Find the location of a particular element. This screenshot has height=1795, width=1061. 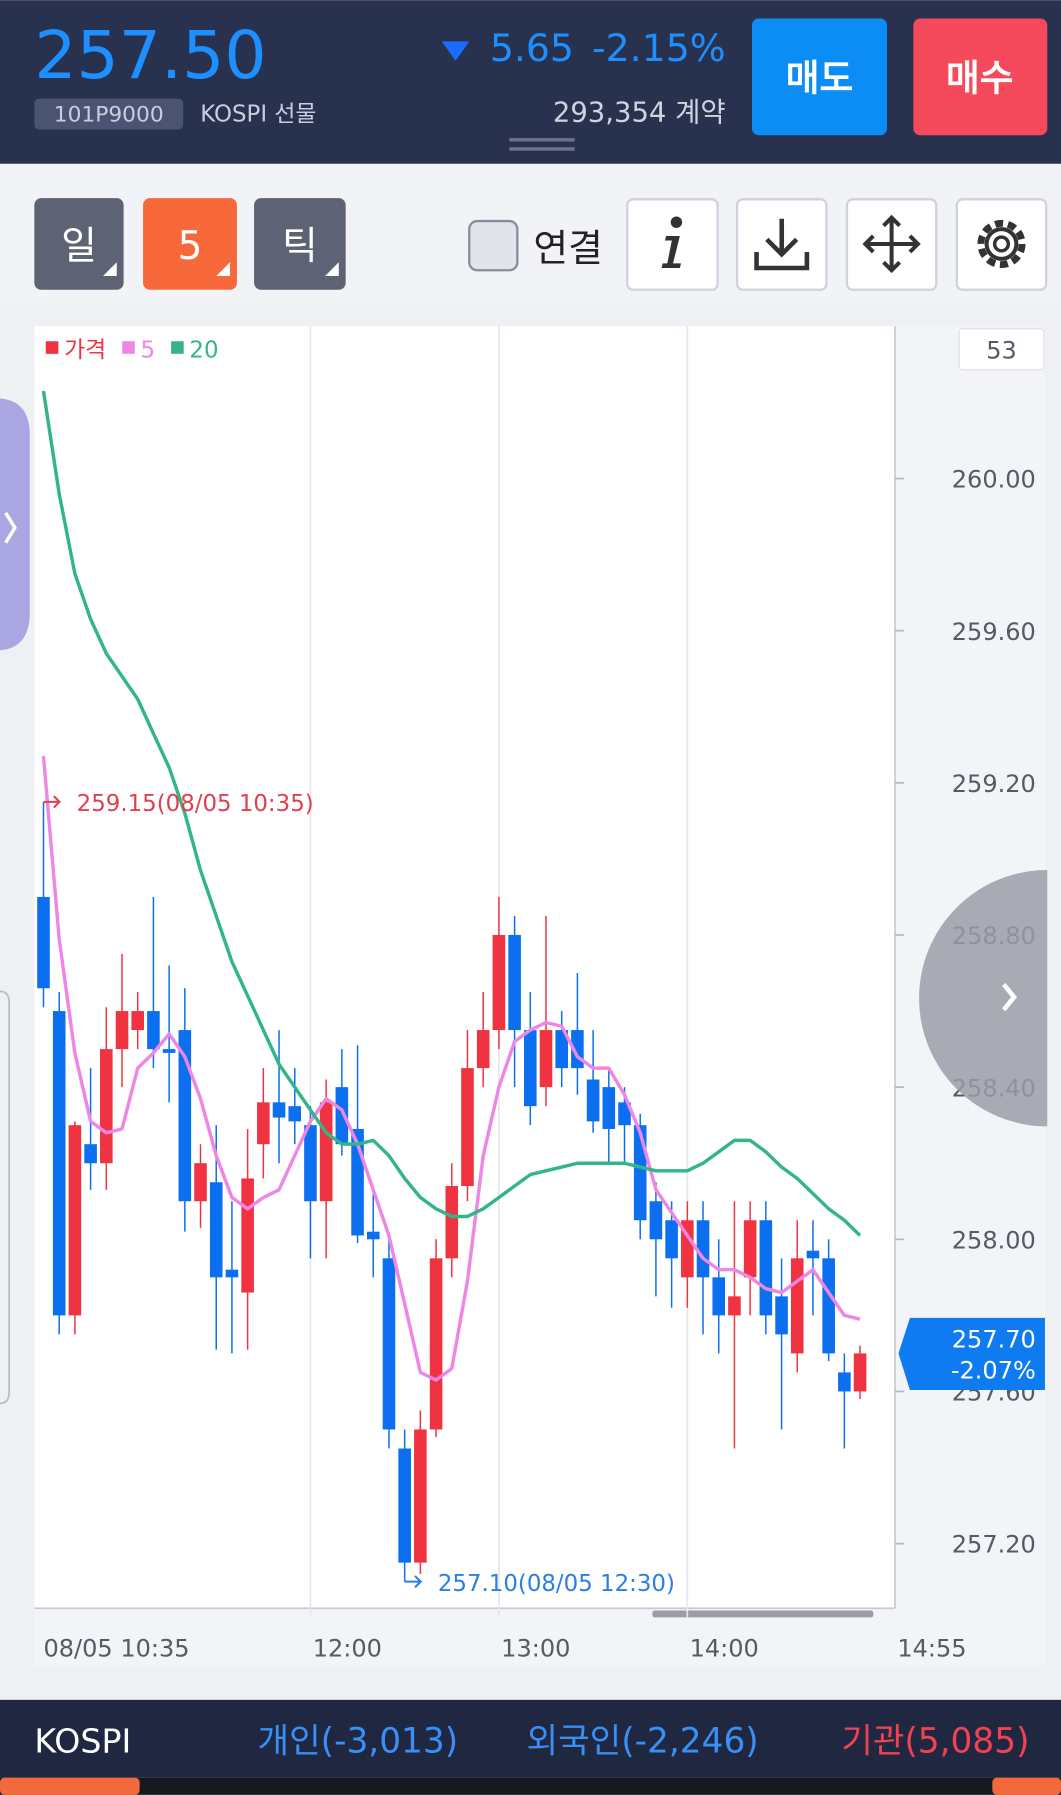

bottom-tab is located at coordinates (1026, 1786).